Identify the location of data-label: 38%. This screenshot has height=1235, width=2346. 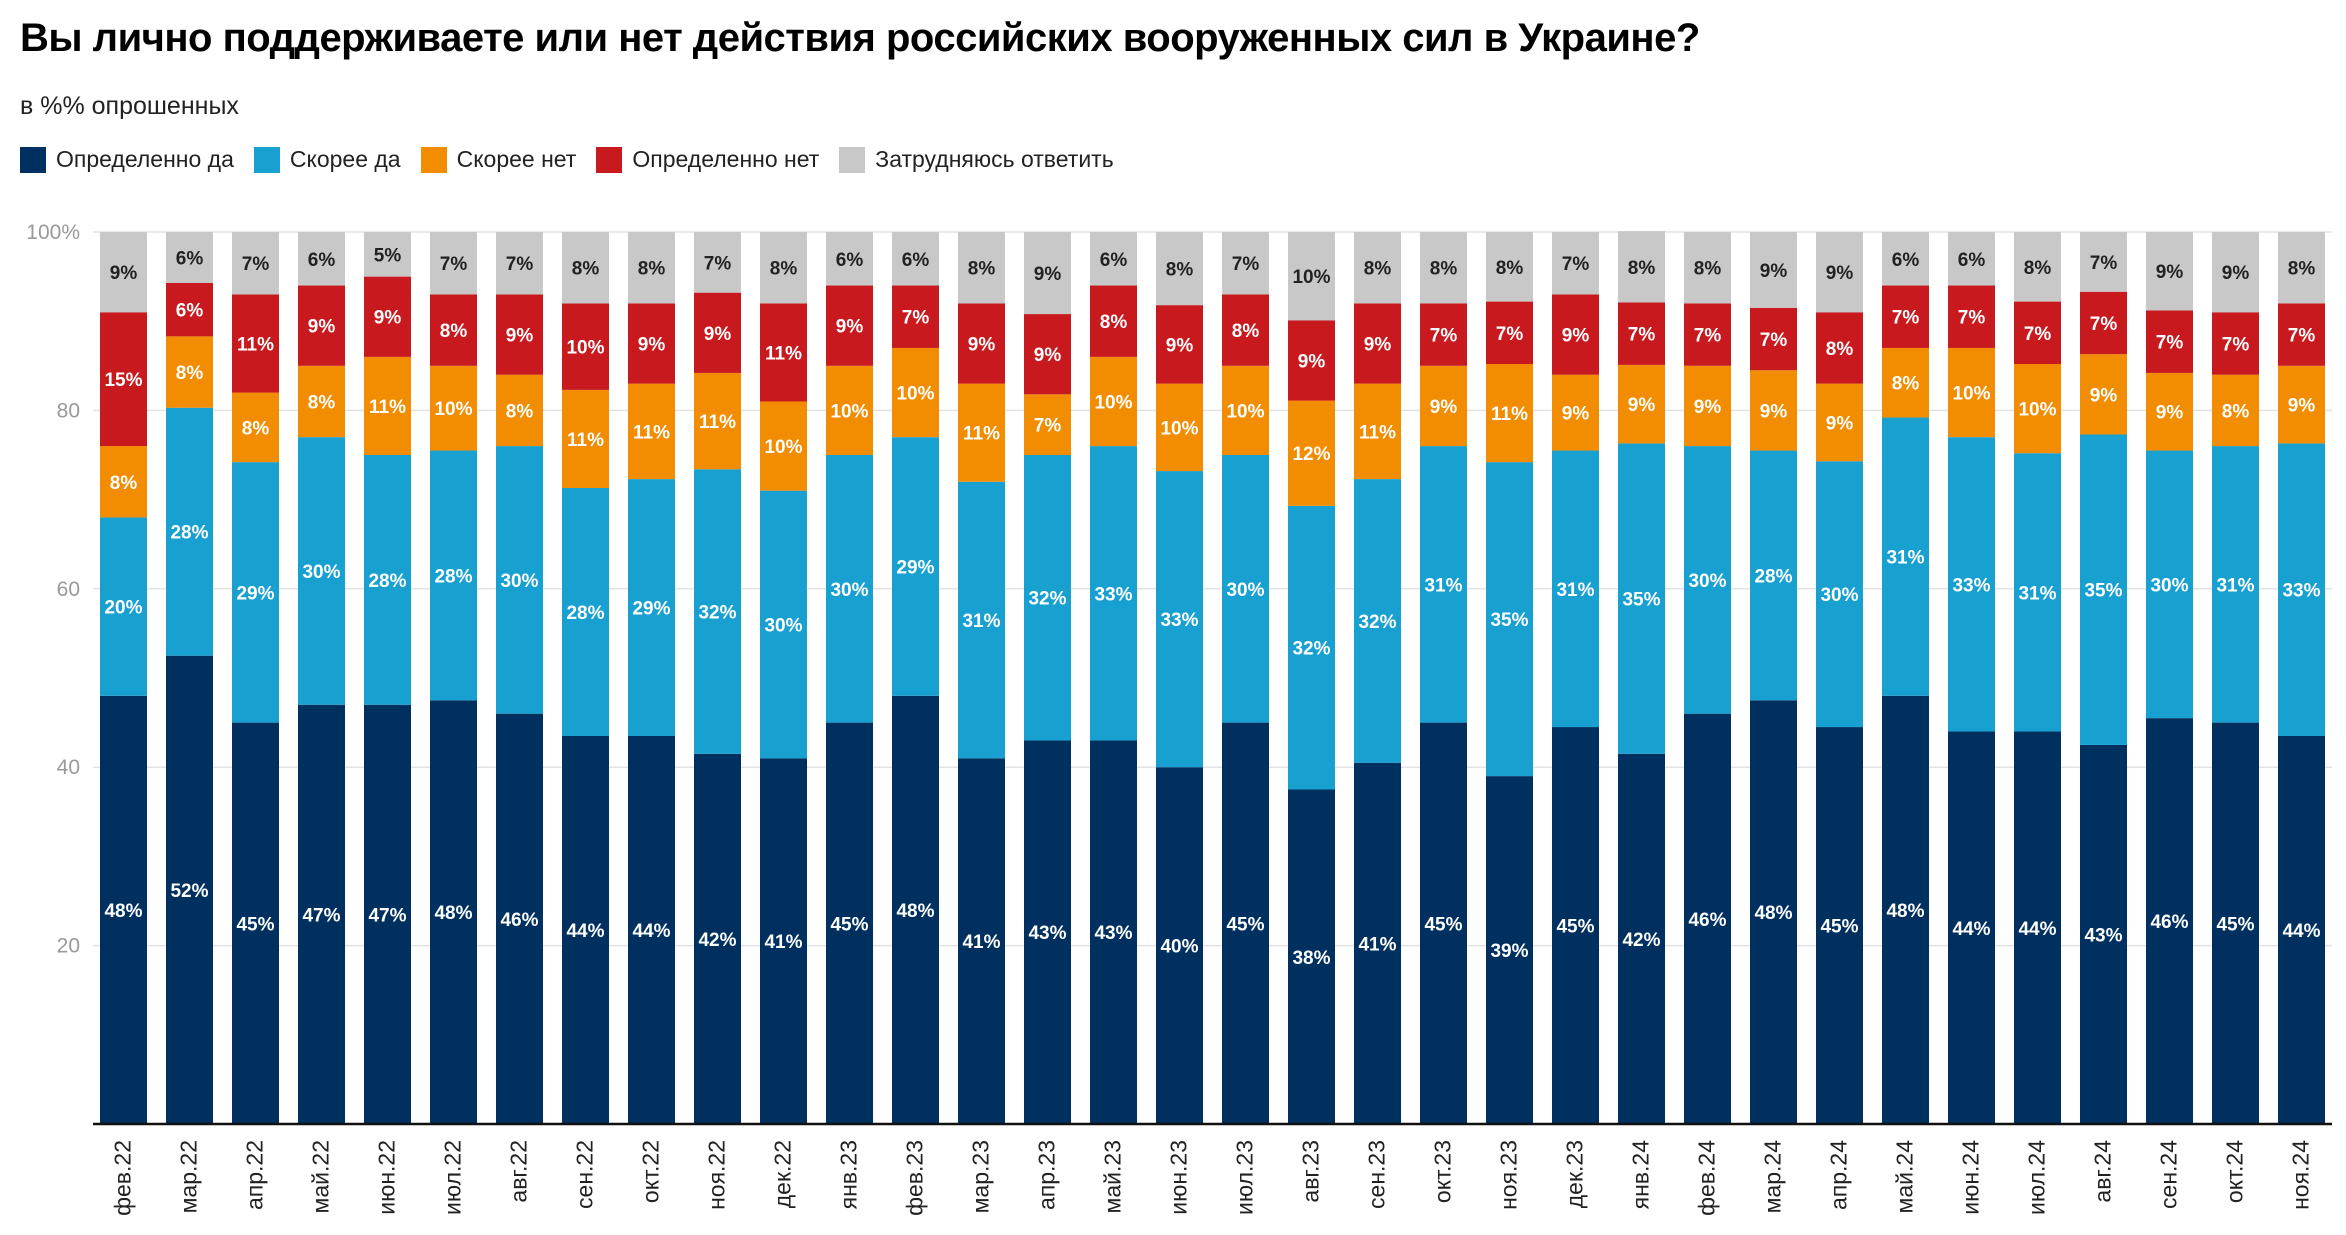
(1311, 958).